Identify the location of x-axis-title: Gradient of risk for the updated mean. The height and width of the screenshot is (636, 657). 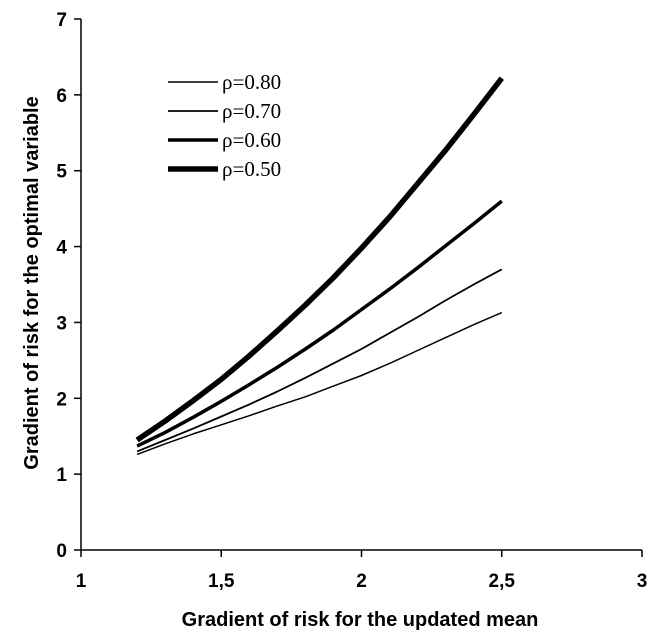
(360, 620).